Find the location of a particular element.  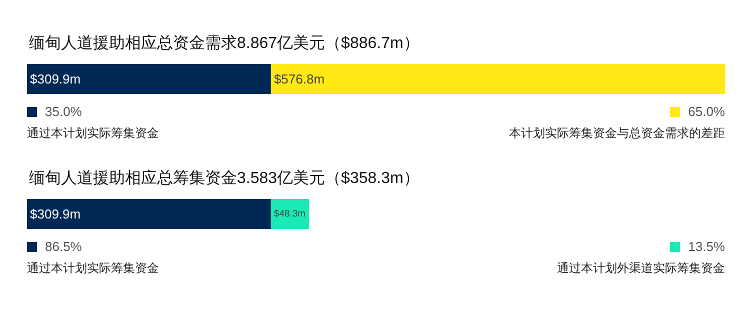

text: 65.0% is located at coordinates (706, 111).